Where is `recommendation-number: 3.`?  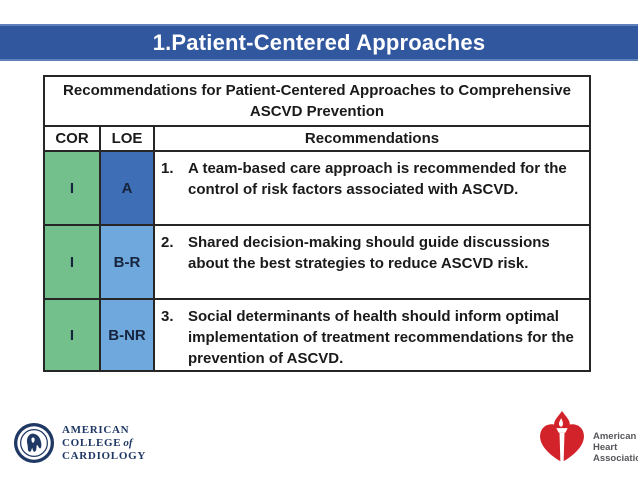 recommendation-number: 3. is located at coordinates (167, 316).